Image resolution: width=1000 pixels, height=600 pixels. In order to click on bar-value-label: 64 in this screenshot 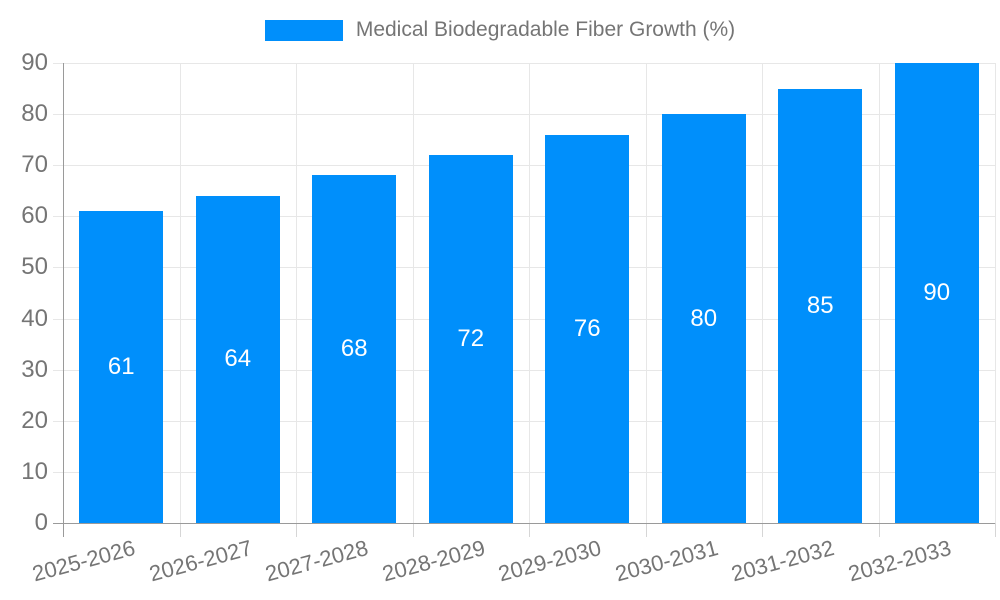, I will do `click(238, 359)`.